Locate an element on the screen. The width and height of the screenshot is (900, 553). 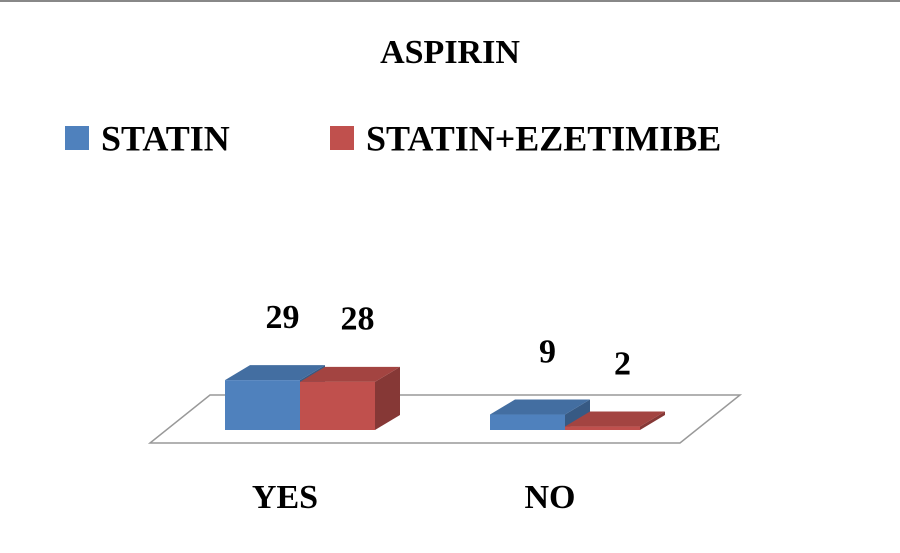
legend-label: STATIN+EZETIMIBE is located at coordinates (543, 138).